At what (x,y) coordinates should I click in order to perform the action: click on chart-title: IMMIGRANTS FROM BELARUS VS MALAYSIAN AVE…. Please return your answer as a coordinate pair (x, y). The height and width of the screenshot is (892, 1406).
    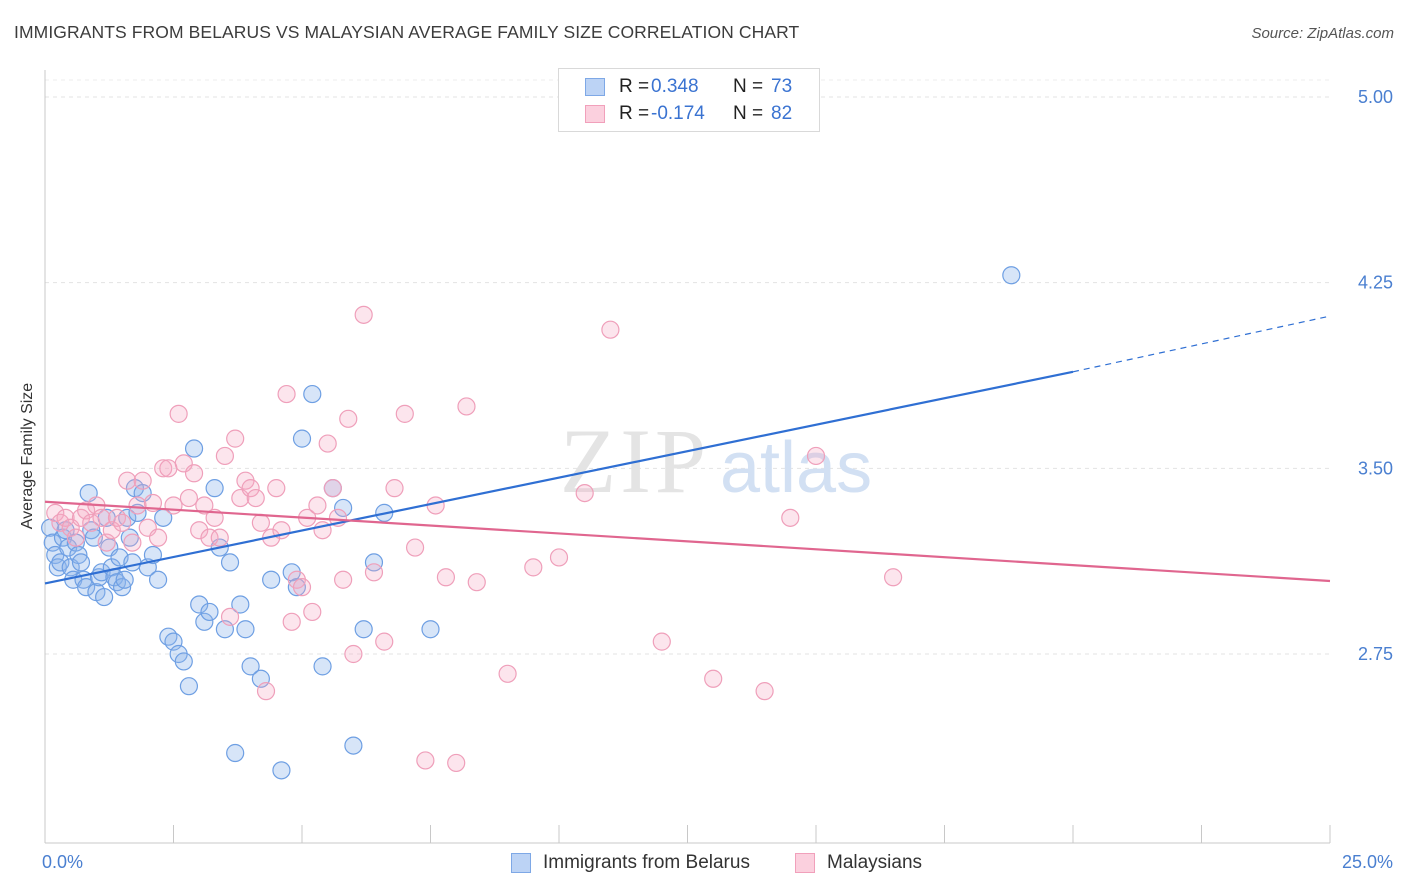
    Looking at the image, I should click on (407, 32).